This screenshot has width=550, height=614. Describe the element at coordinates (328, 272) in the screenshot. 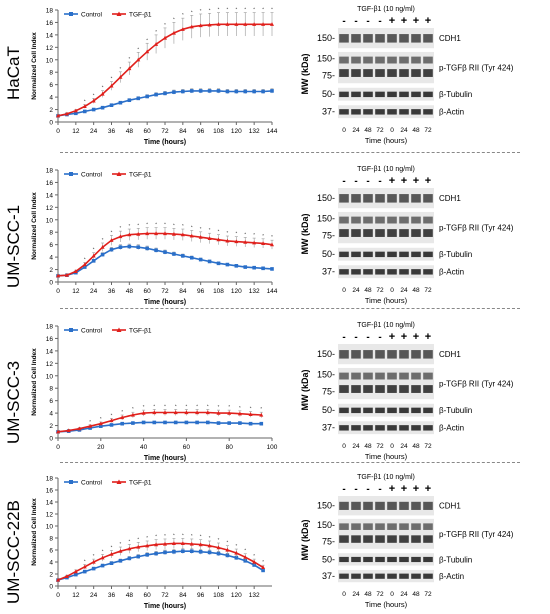

I see `mw-marker: 37-` at that location.